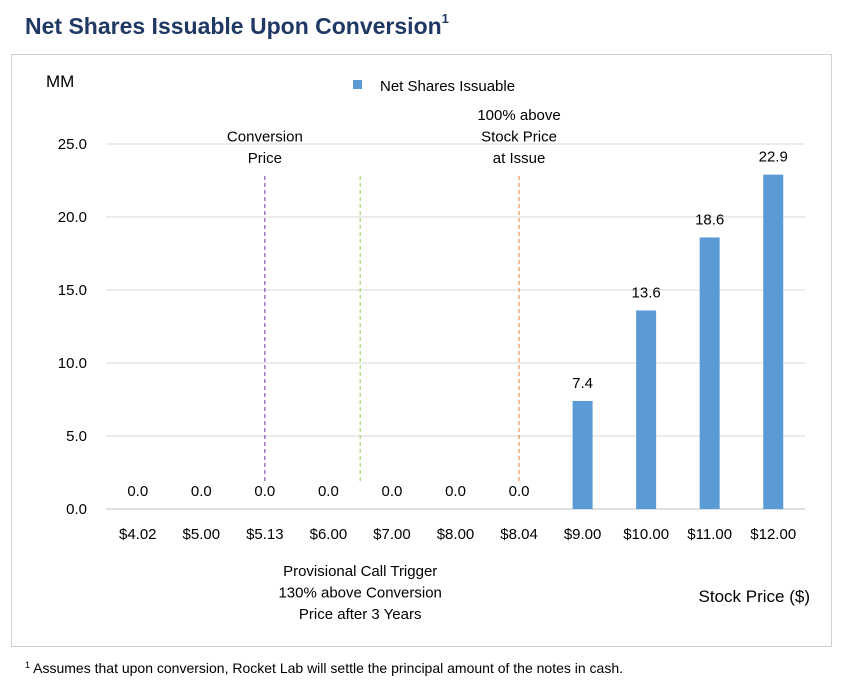 Image resolution: width=845 pixels, height=691 pixels. Describe the element at coordinates (233, 26) in the screenshot. I see `title-text: Net Shares Issuable Upon Conversion` at that location.